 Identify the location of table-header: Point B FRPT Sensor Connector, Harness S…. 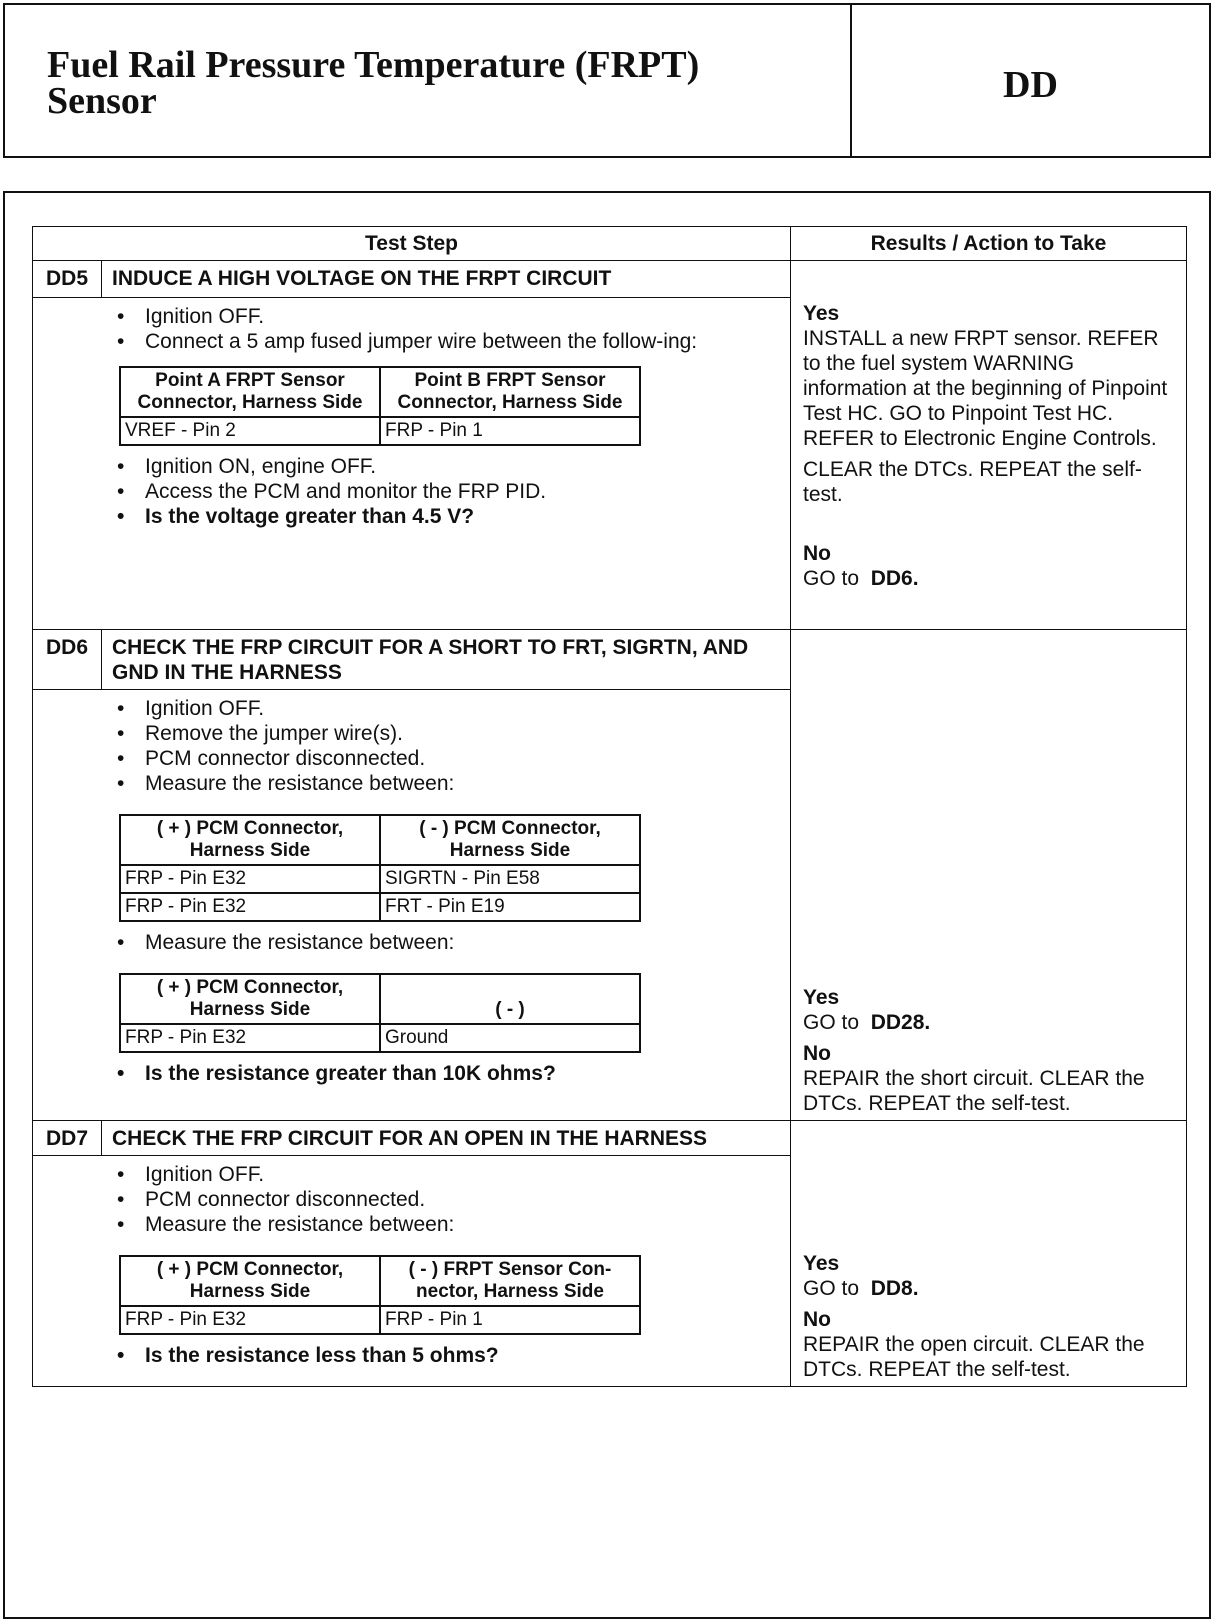
(510, 392).